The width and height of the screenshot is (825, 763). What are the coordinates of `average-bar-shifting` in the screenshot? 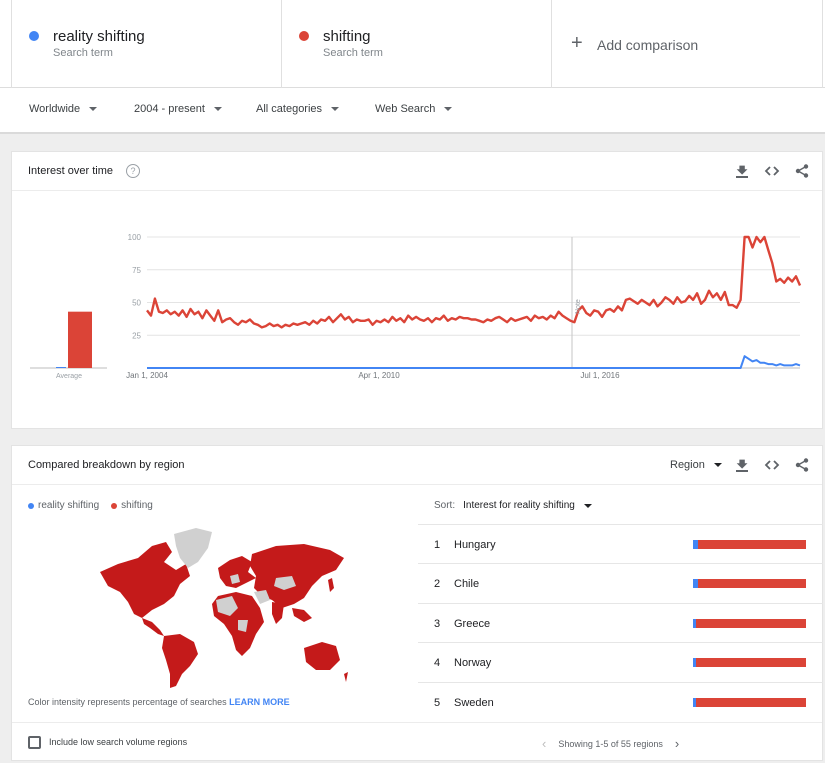 It's located at (80, 339).